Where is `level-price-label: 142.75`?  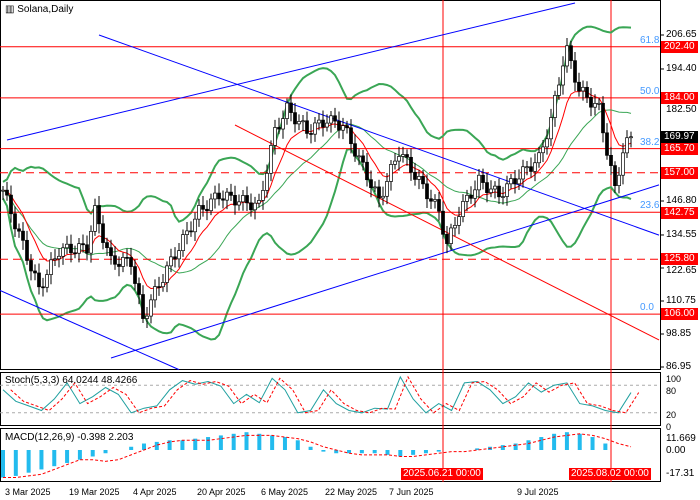
level-price-label: 142.75 is located at coordinates (679, 213).